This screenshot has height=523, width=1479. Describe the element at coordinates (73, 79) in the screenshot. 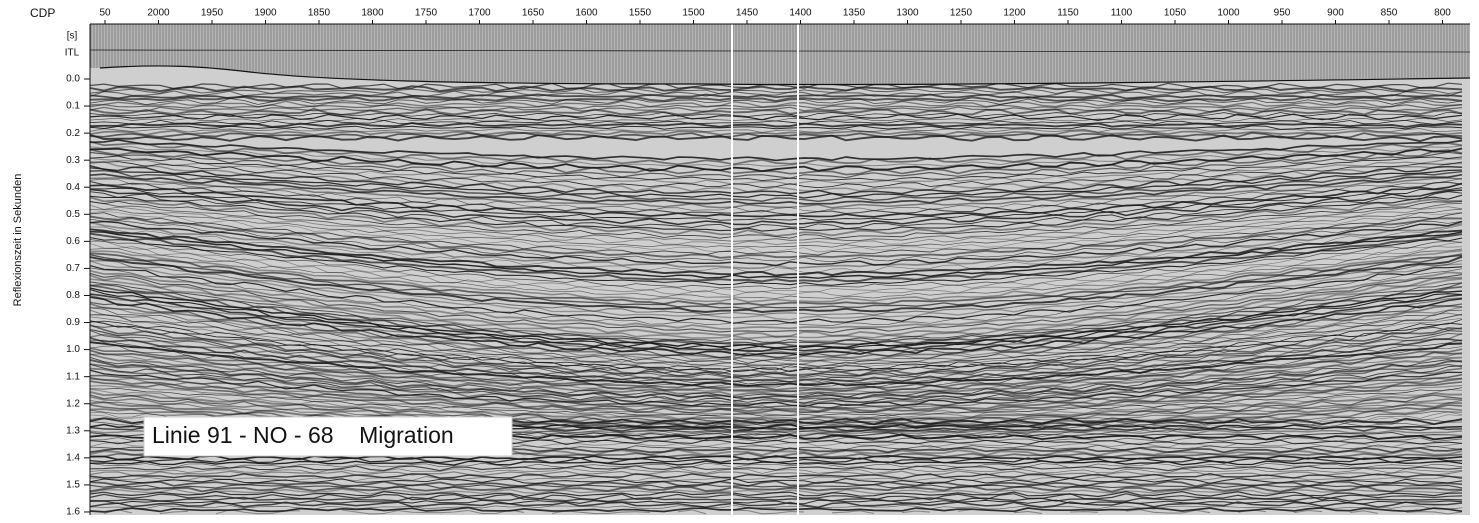

I see `y-tick-label: 0.0` at that location.